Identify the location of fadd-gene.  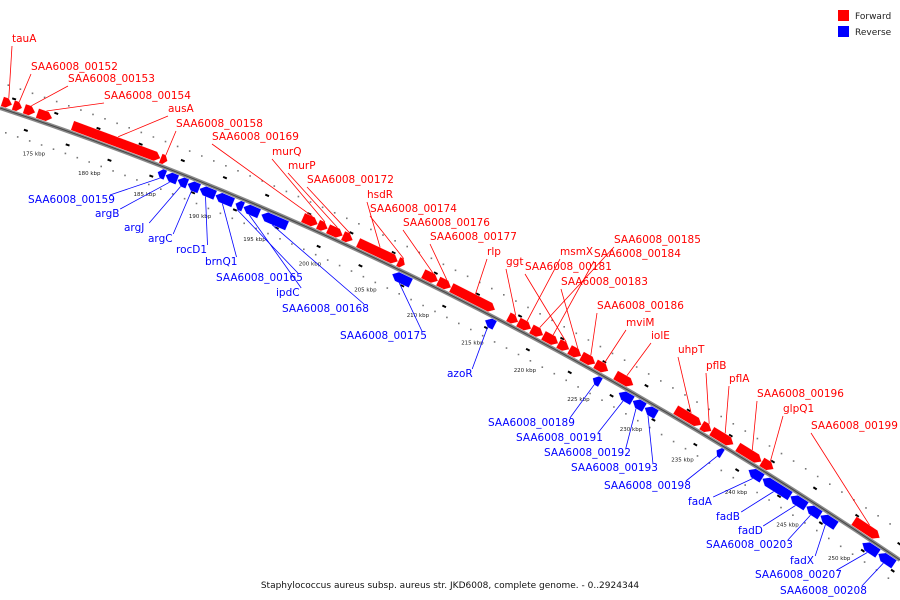
(799, 502).